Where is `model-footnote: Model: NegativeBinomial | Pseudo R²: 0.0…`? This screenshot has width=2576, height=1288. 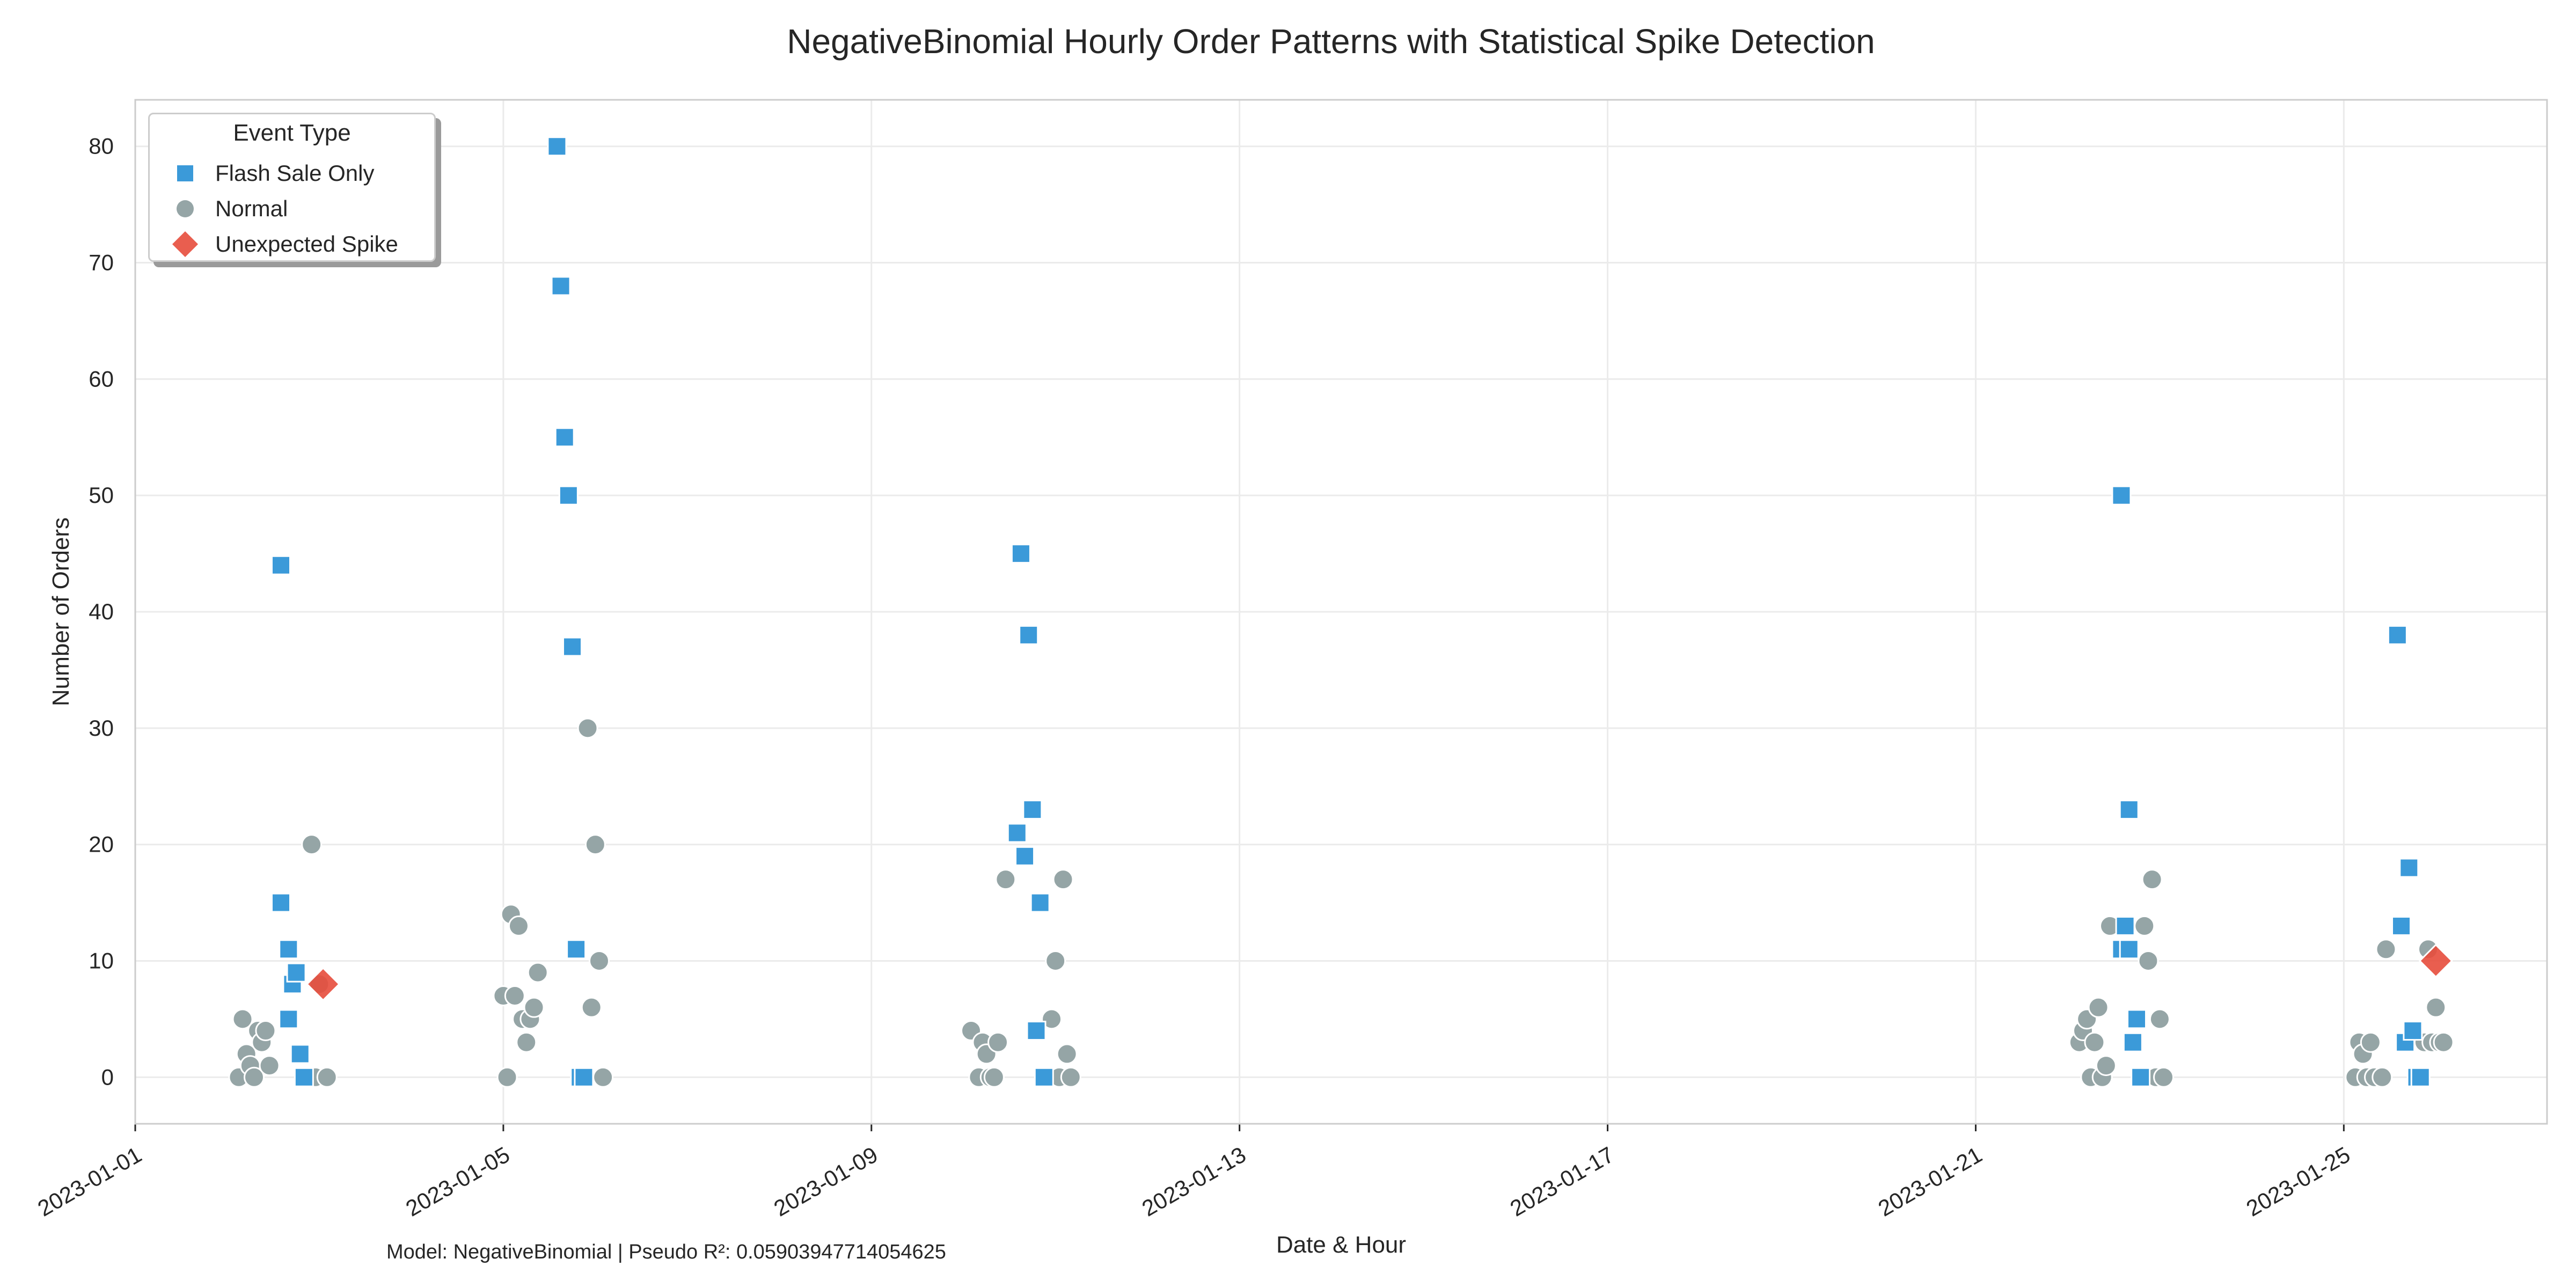 model-footnote: Model: NegativeBinomial | Pseudo R²: 0.0… is located at coordinates (666, 1252).